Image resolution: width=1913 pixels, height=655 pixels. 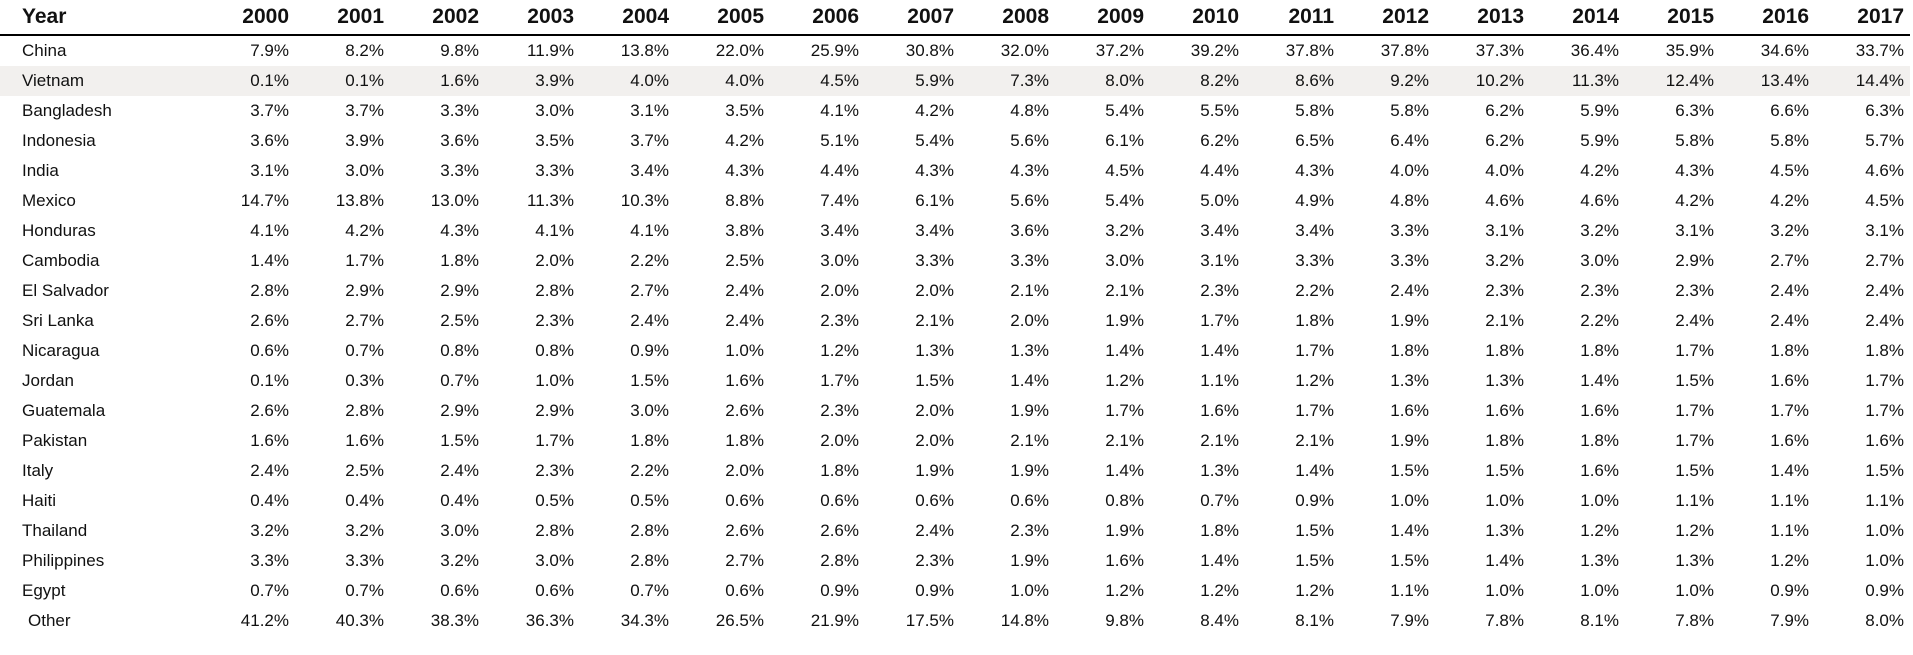 I want to click on country-label: India, so click(x=40, y=170).